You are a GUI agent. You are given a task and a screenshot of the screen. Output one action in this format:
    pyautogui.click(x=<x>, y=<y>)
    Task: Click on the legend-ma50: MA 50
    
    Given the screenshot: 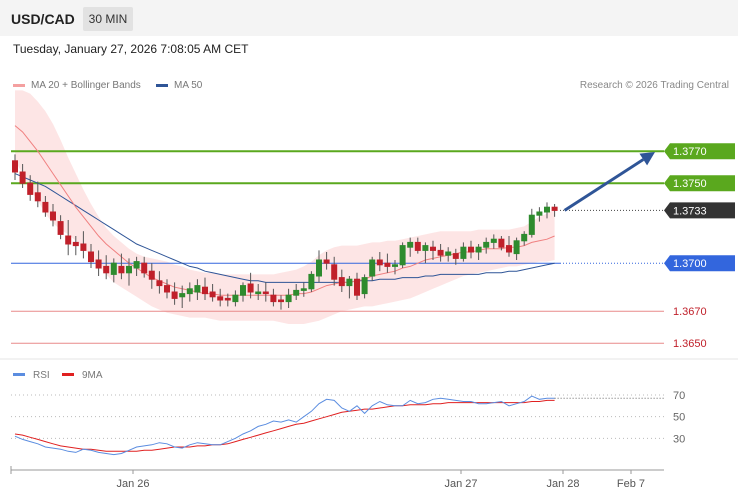 What is the action you would take?
    pyautogui.click(x=179, y=85)
    